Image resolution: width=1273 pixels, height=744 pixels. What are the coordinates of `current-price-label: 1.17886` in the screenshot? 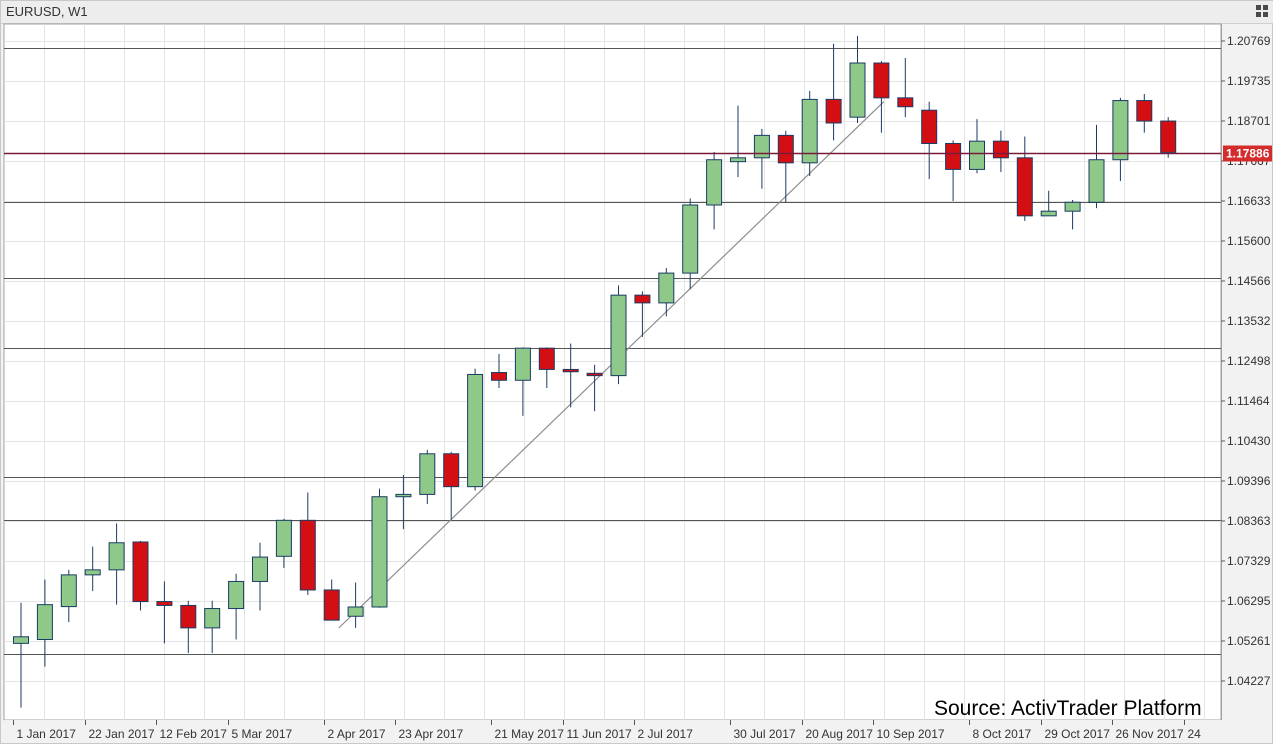 It's located at (1248, 154).